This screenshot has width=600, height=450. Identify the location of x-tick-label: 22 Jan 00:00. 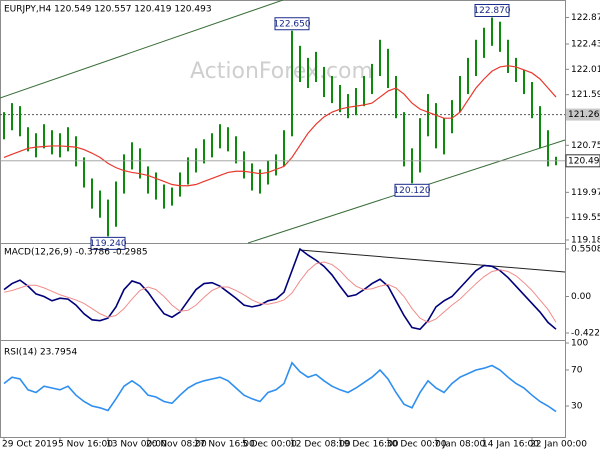
(558, 445).